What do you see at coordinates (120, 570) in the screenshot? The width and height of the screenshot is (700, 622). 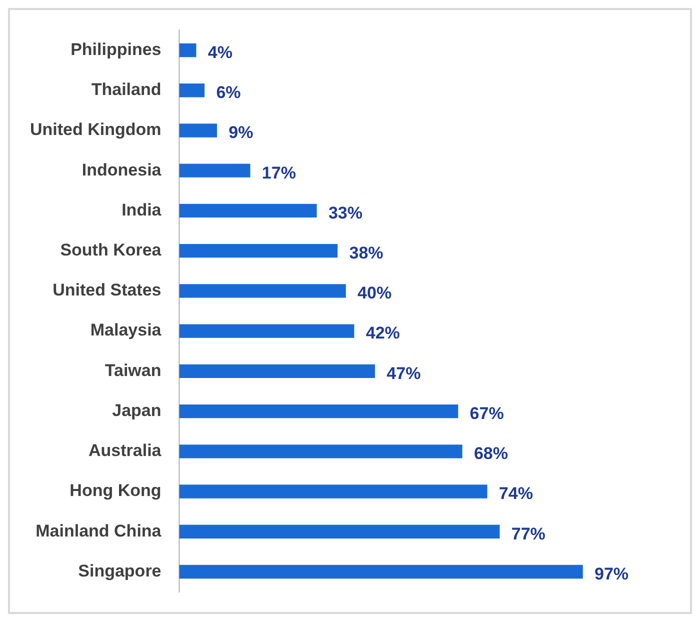 I see `y-tick-label: Singapore` at bounding box center [120, 570].